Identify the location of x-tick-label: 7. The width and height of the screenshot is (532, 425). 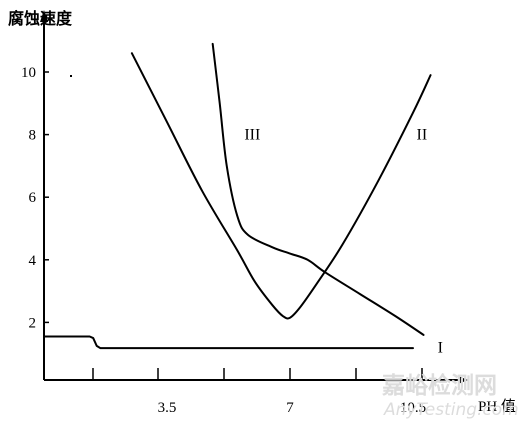
(290, 408).